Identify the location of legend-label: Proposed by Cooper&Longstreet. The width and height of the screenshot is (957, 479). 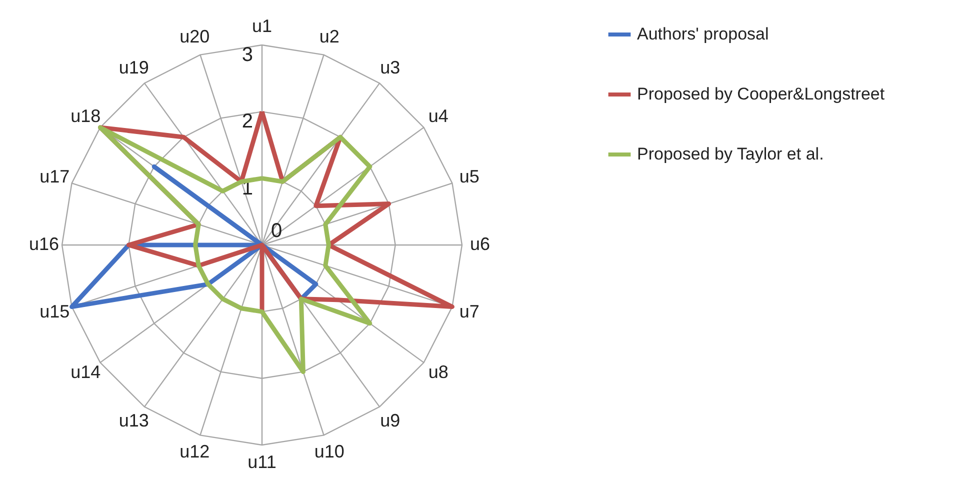
(761, 94).